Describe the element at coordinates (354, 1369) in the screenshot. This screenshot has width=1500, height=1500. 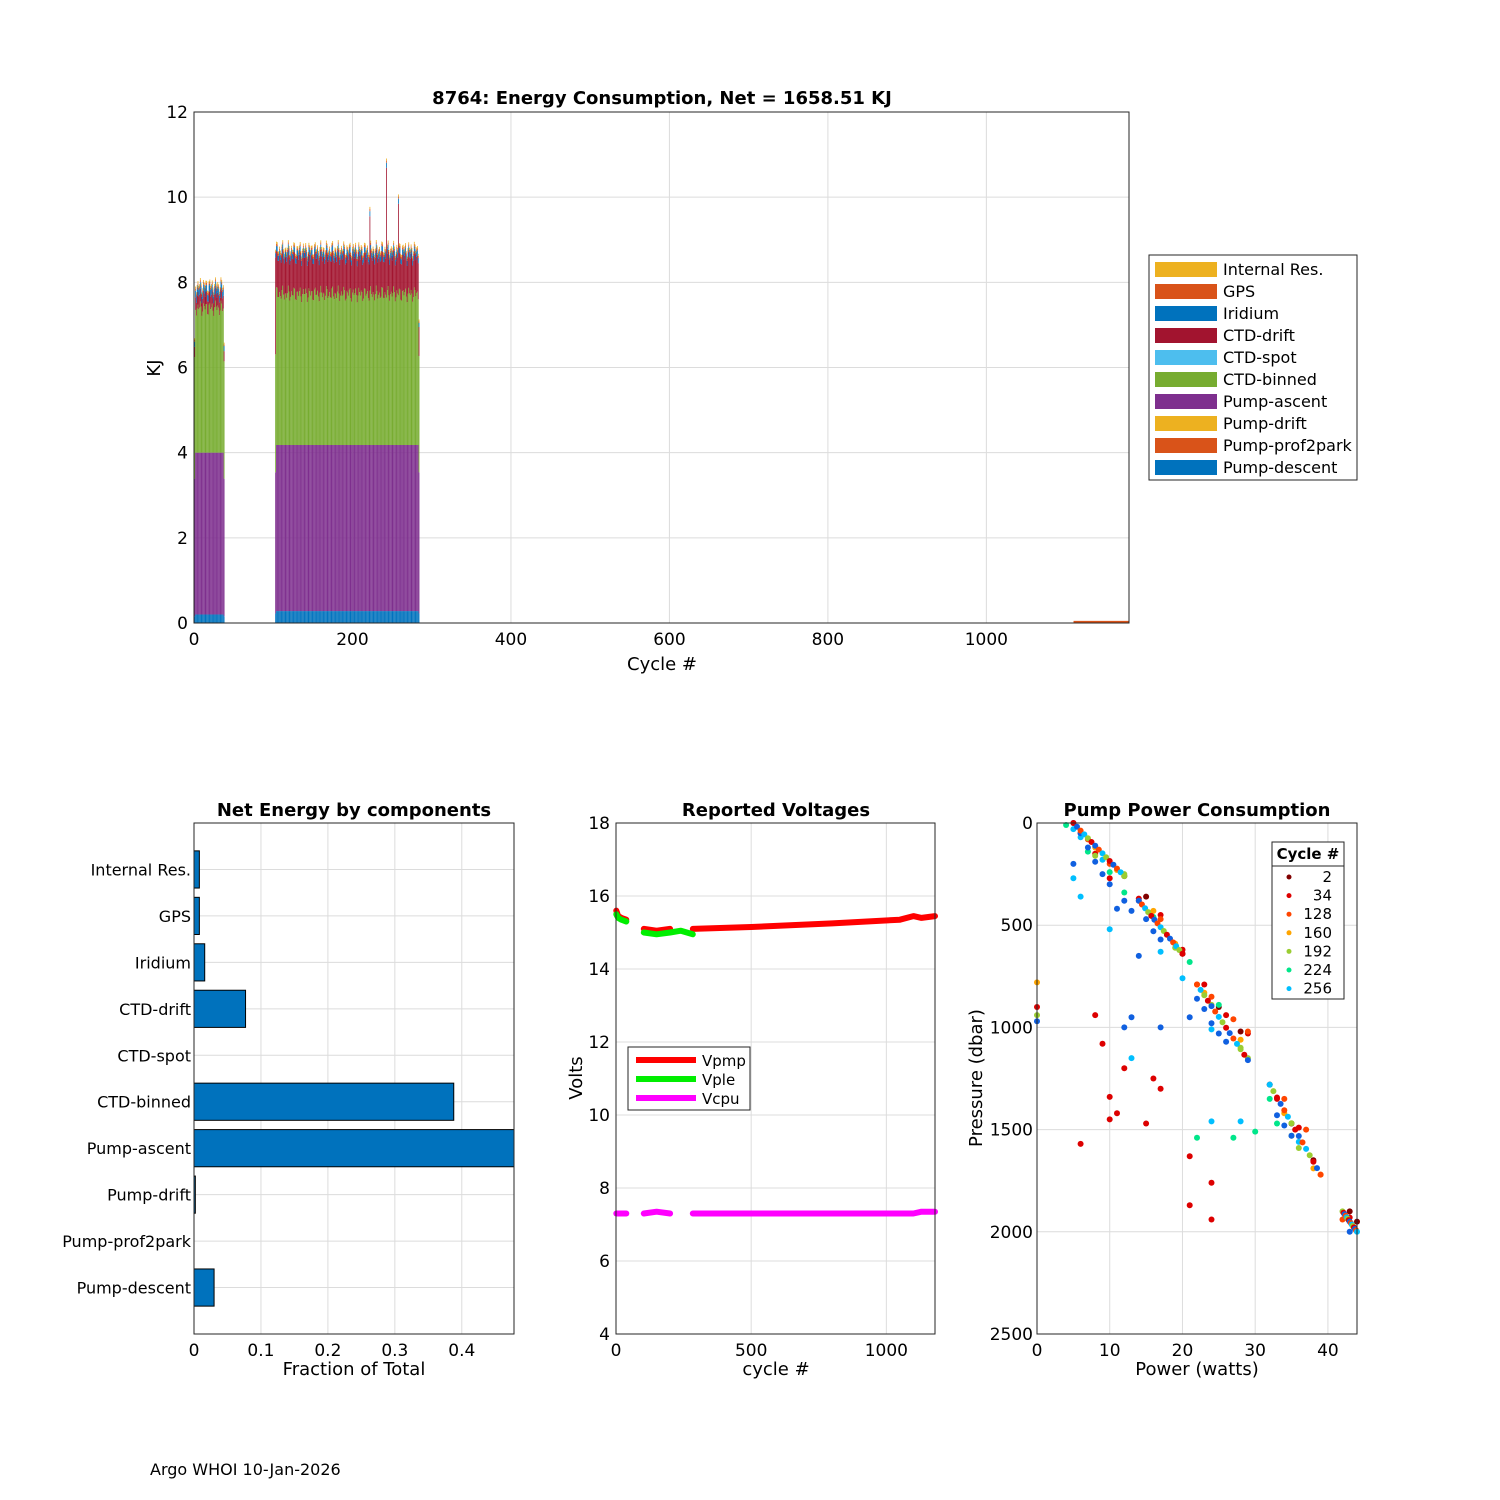
I see `components-xlabel: Fraction of Total` at that location.